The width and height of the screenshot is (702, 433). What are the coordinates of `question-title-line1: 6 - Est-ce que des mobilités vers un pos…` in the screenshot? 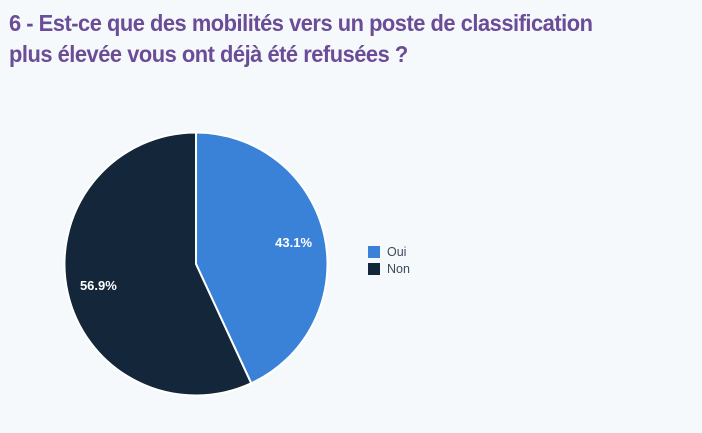 It's located at (301, 23).